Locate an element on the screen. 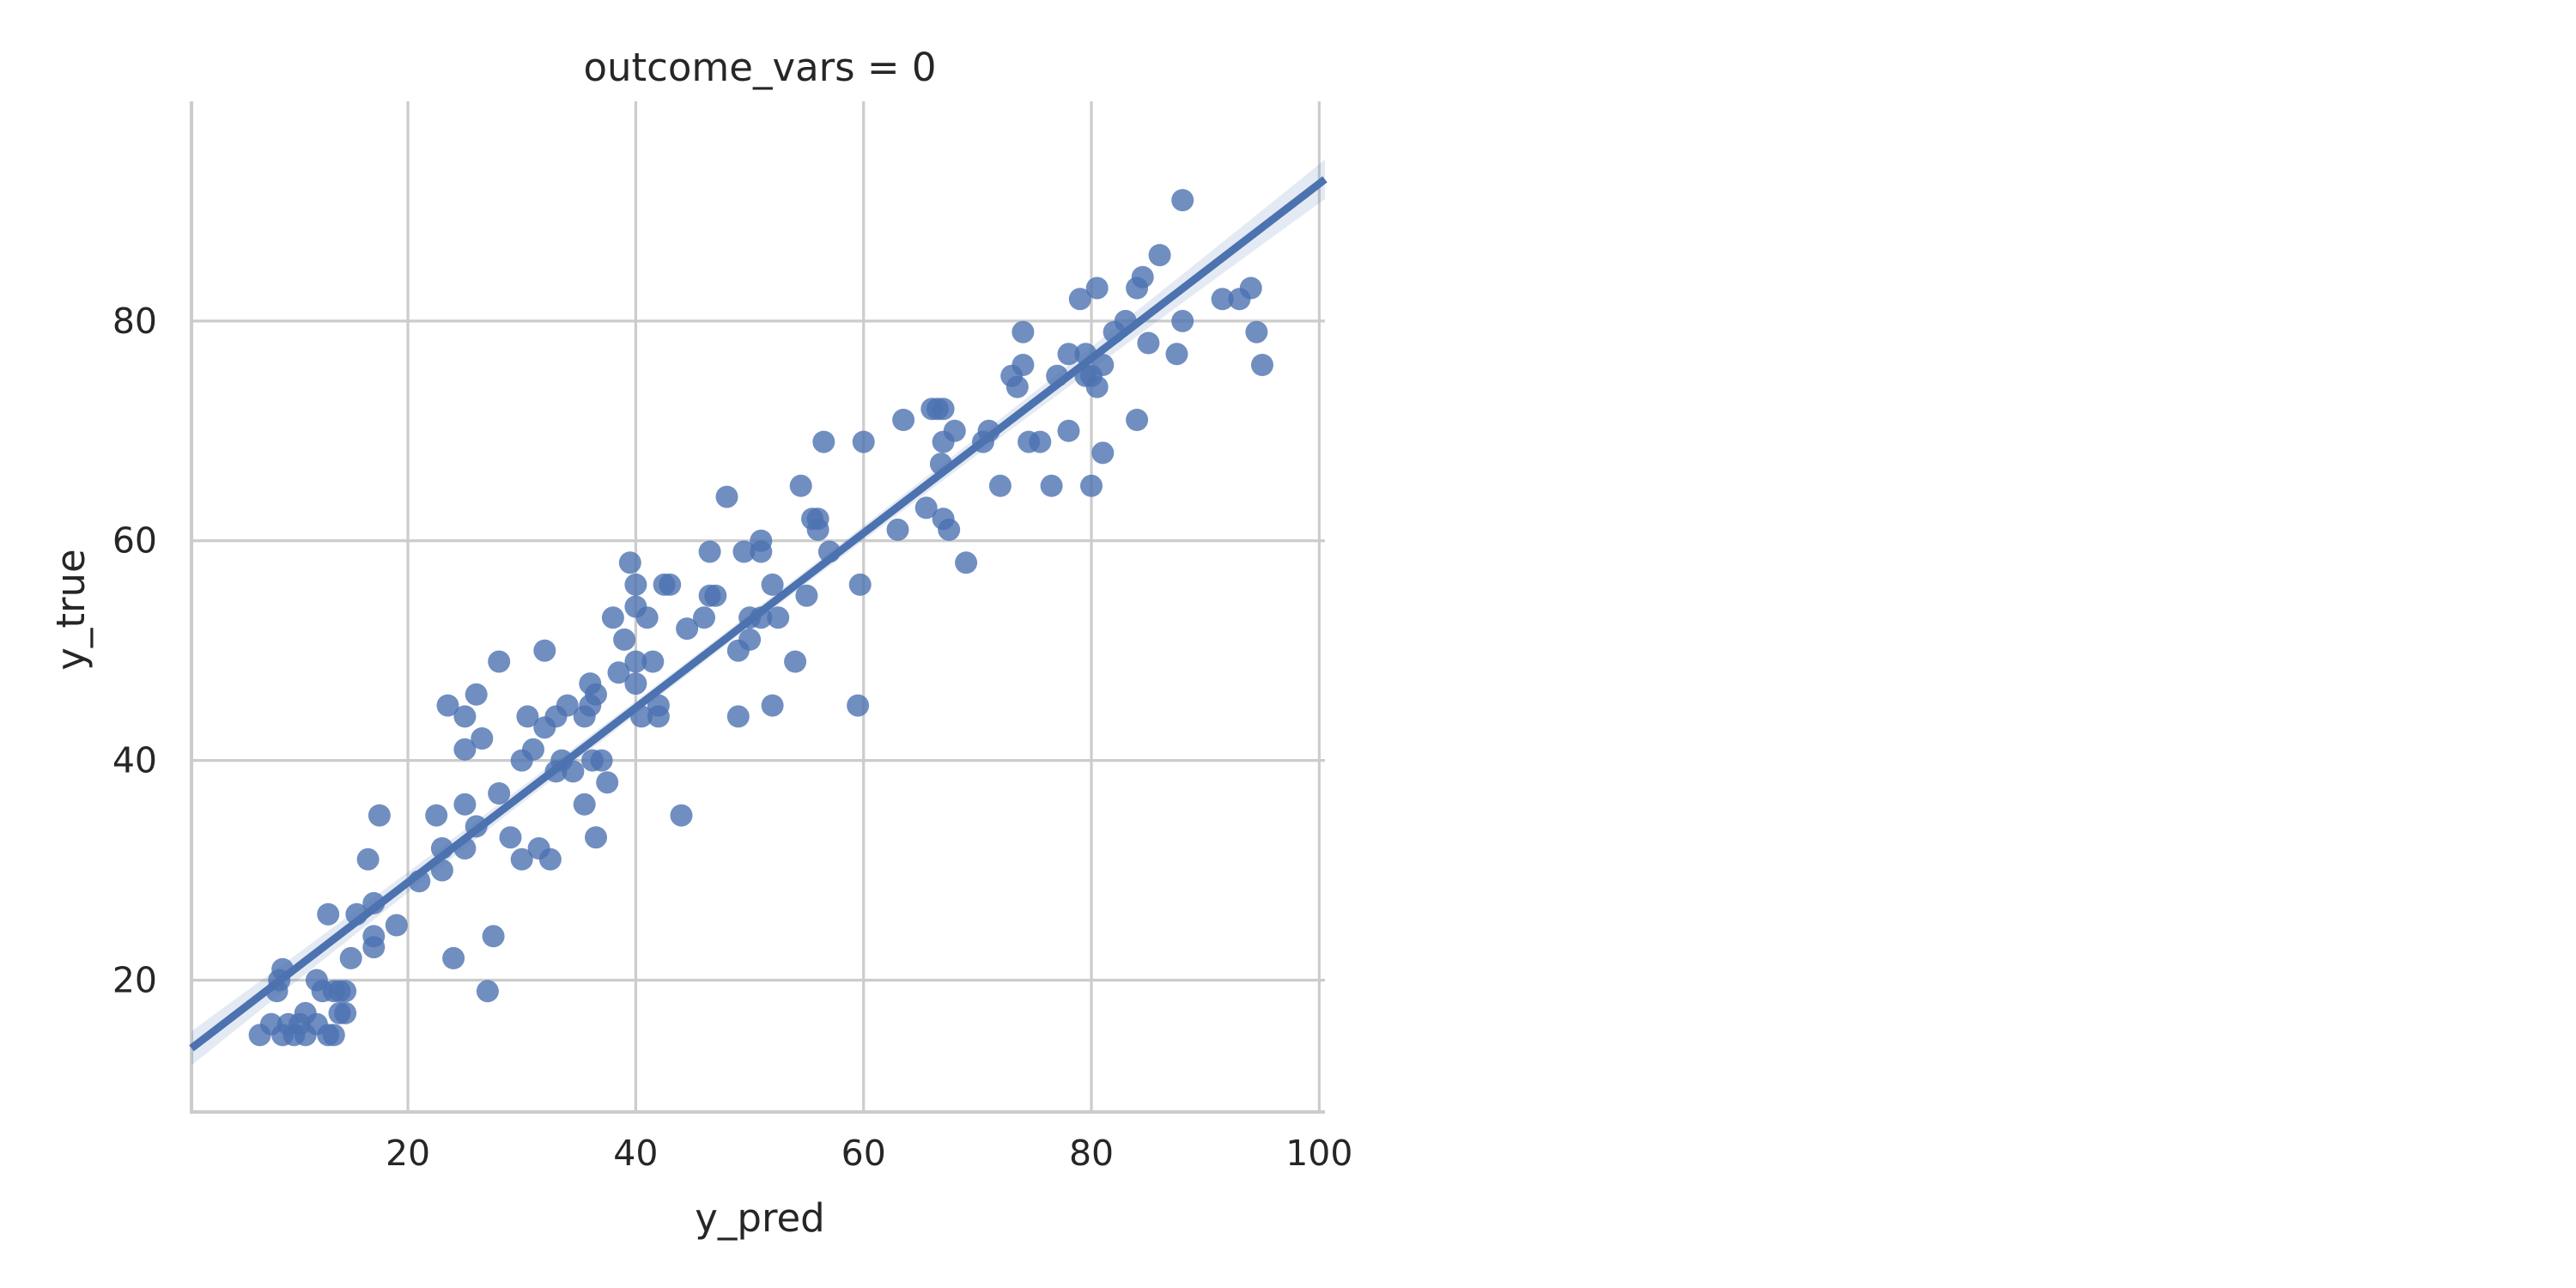 This screenshot has width=2576, height=1288. x-tick-label: 100 is located at coordinates (1319, 1153).